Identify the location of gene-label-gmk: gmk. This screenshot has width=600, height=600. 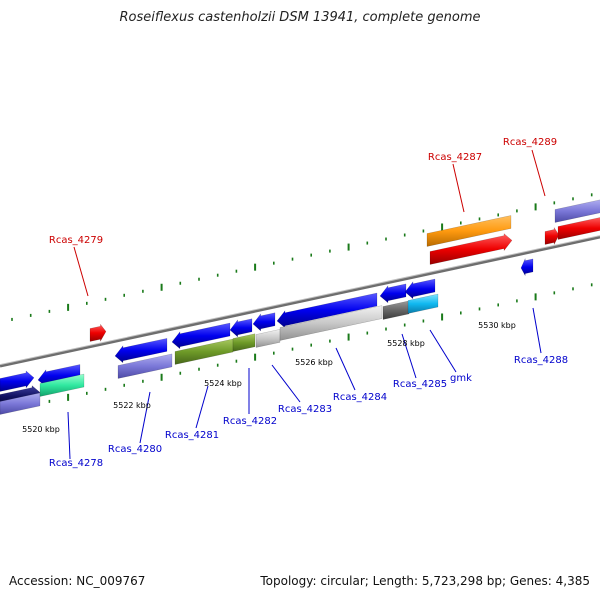
(461, 378).